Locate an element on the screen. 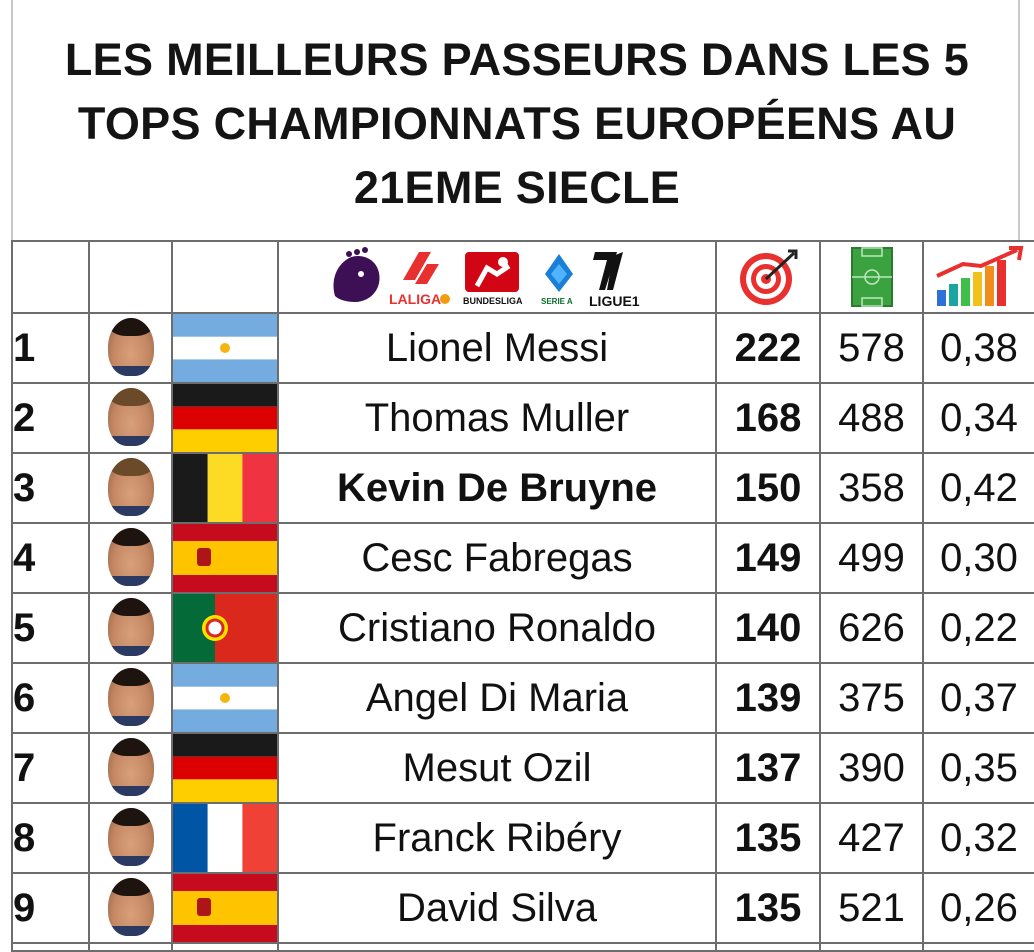  player-name: Angel Di Maria is located at coordinates (497, 698).